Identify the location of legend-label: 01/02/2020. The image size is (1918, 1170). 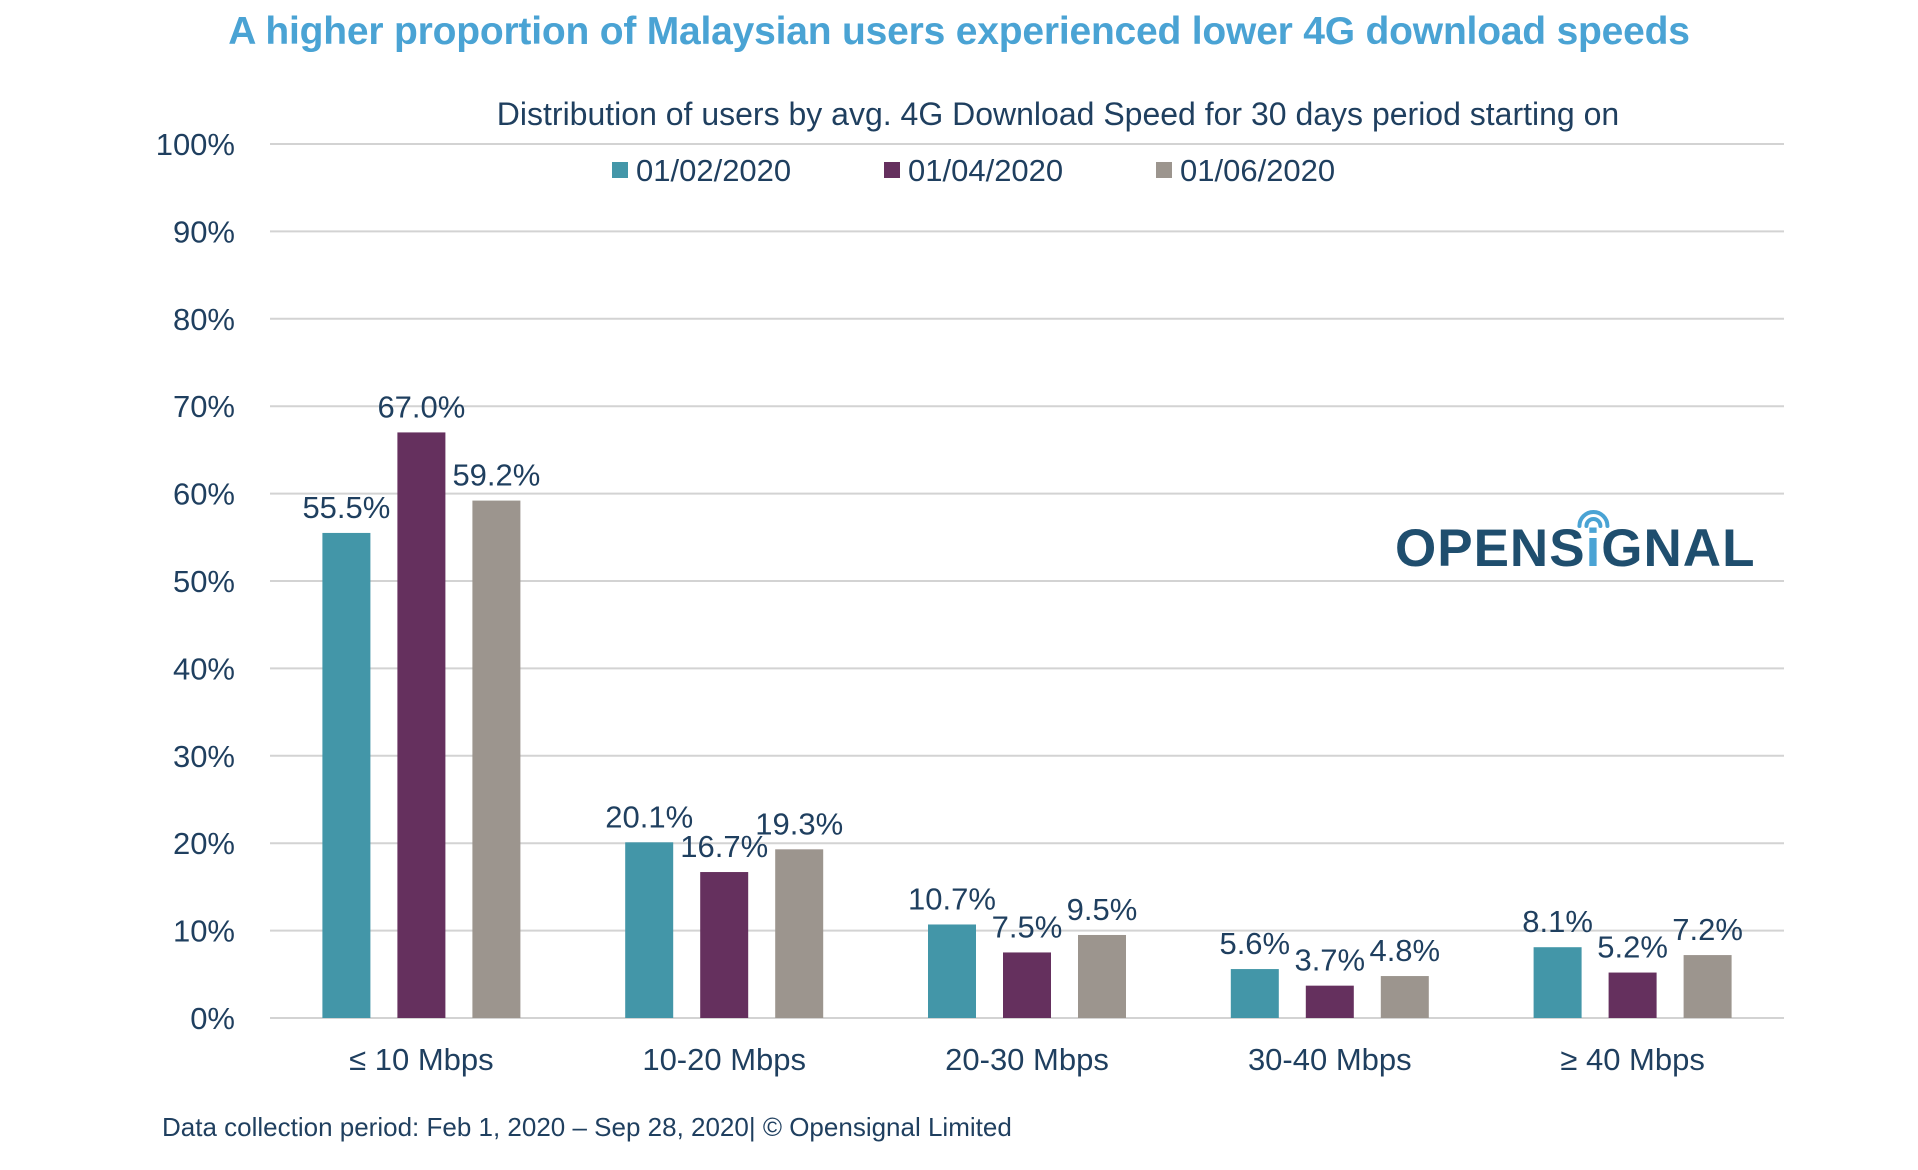
(713, 170).